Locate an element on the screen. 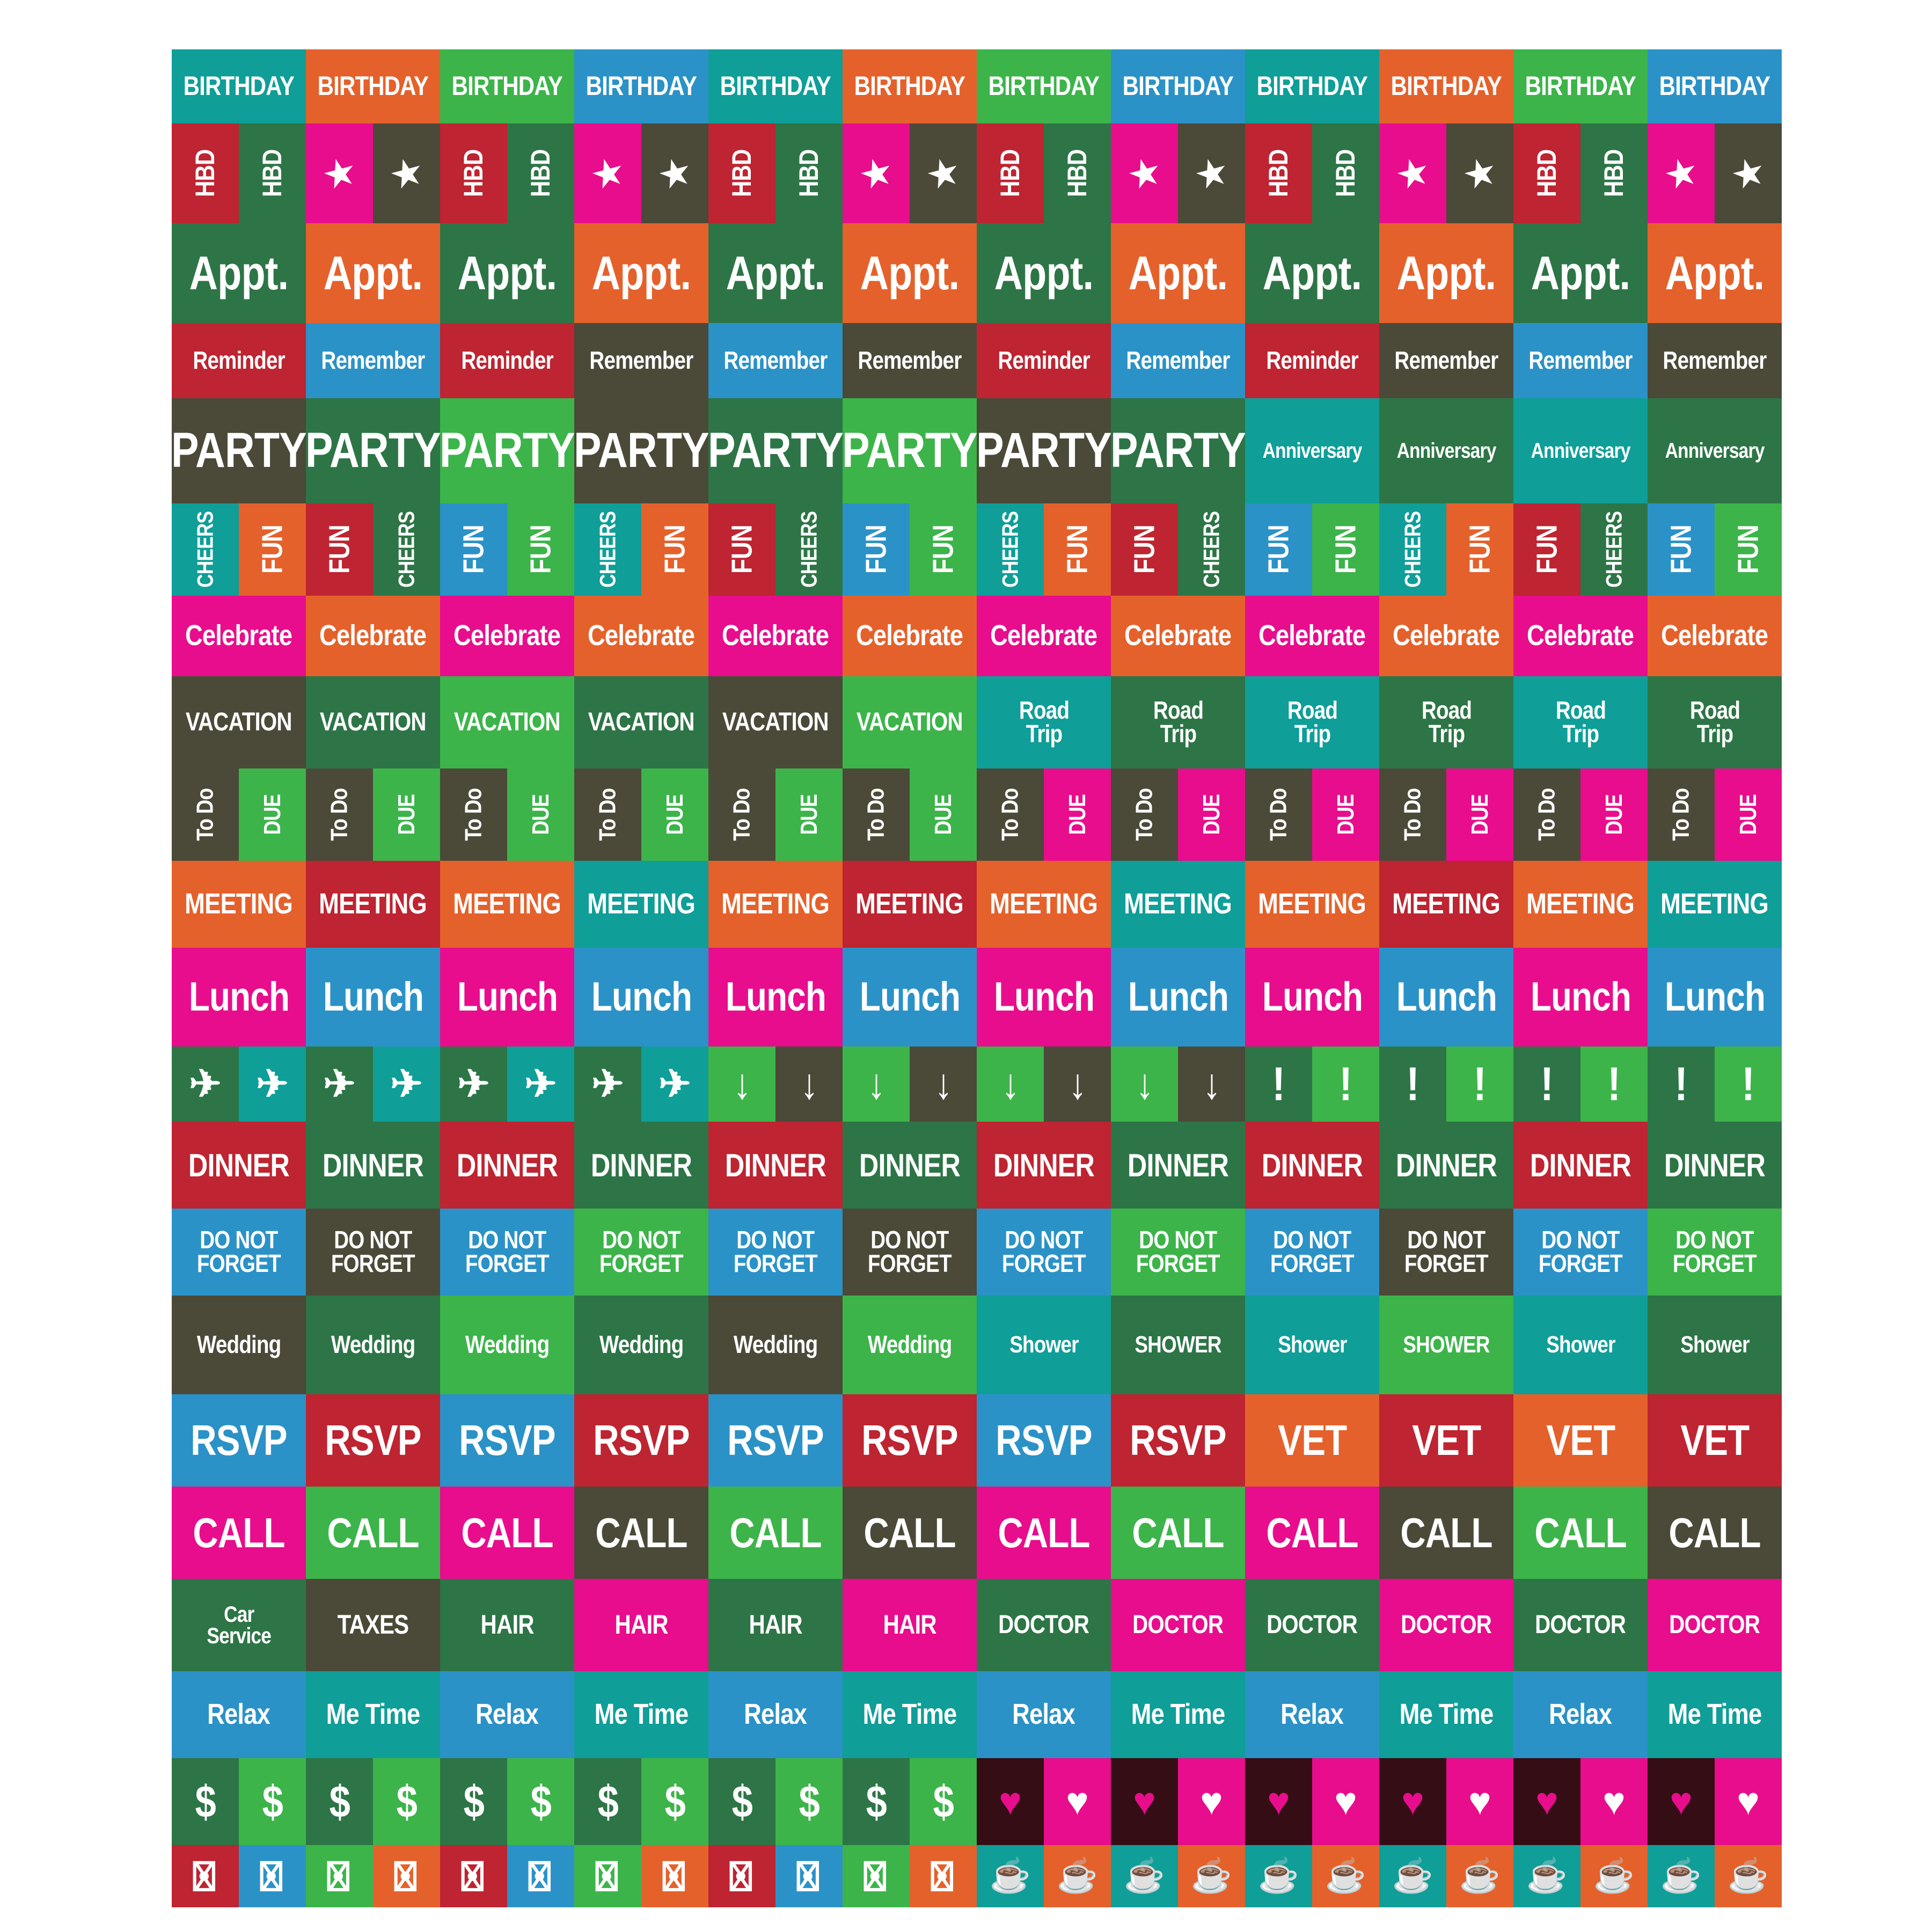 The image size is (1932, 1932). sticker-fun-cheers-label: CHEERS is located at coordinates (1614, 549).